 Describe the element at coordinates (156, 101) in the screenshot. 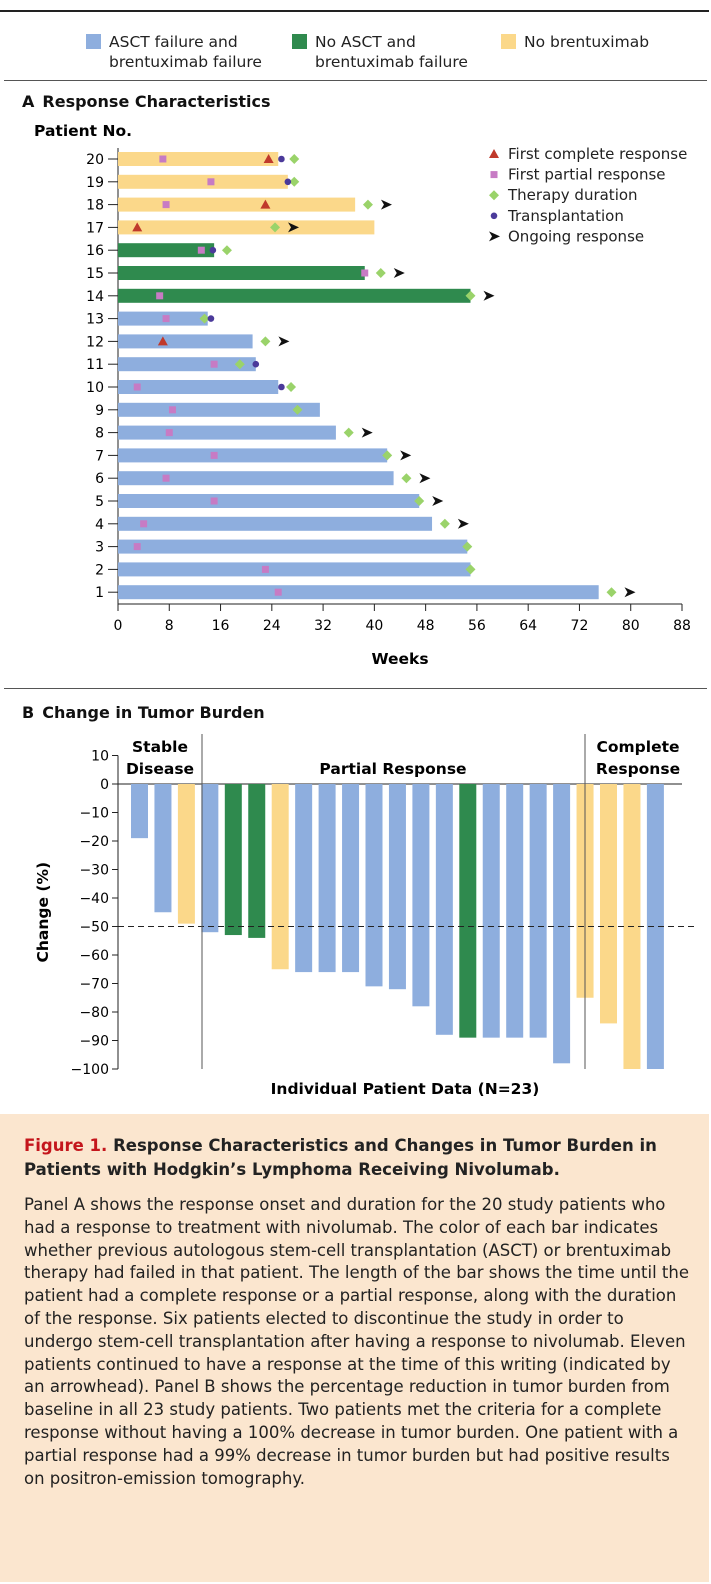

I see `panel-a-title-text: Response Characteristics` at that location.